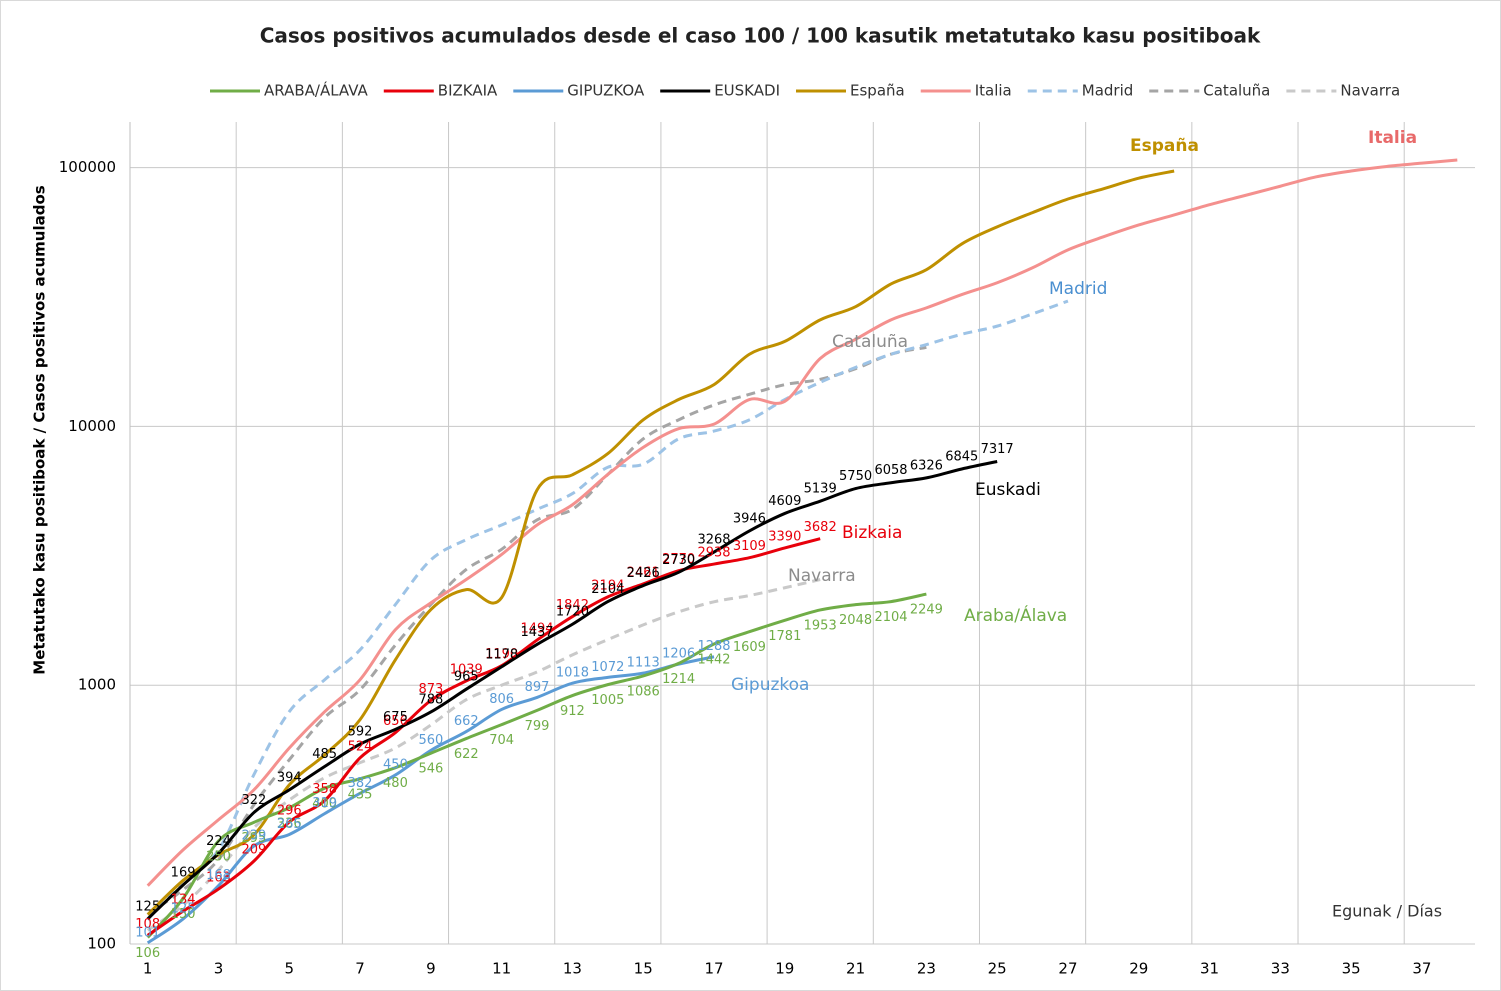  What do you see at coordinates (749, 546) in the screenshot?
I see `data-label: 3109` at bounding box center [749, 546].